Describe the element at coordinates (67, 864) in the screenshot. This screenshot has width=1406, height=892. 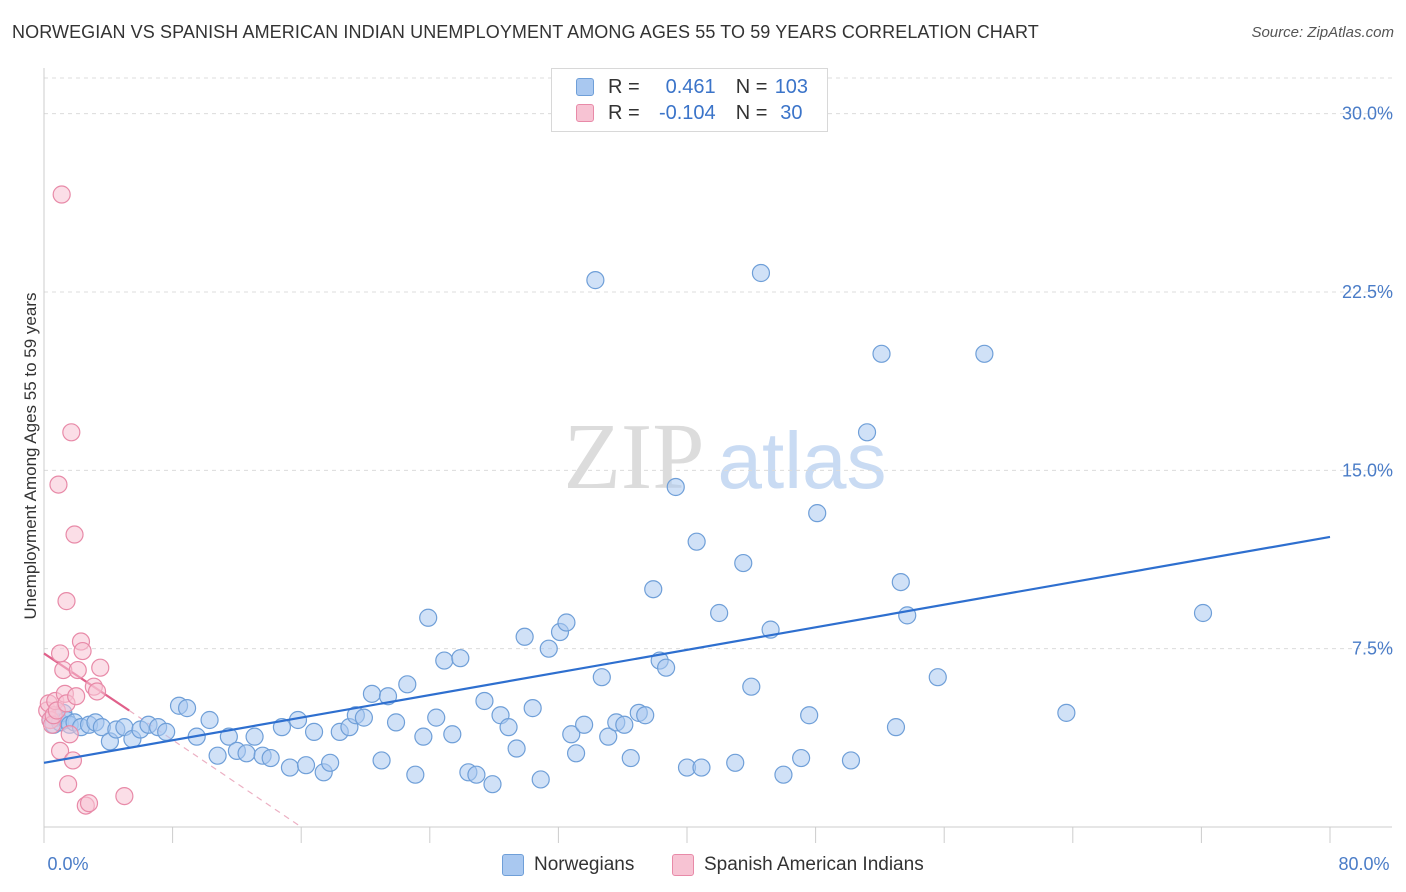
I see `x-tick-label: 0.0%` at that location.